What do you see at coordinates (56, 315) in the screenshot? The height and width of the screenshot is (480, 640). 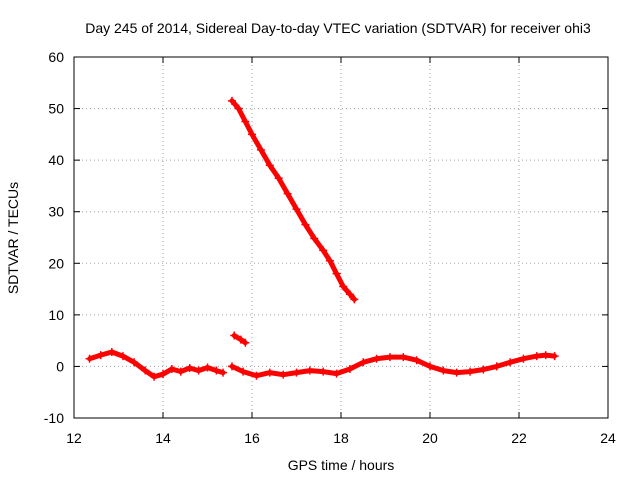 I see `y-tick-label: 10` at bounding box center [56, 315].